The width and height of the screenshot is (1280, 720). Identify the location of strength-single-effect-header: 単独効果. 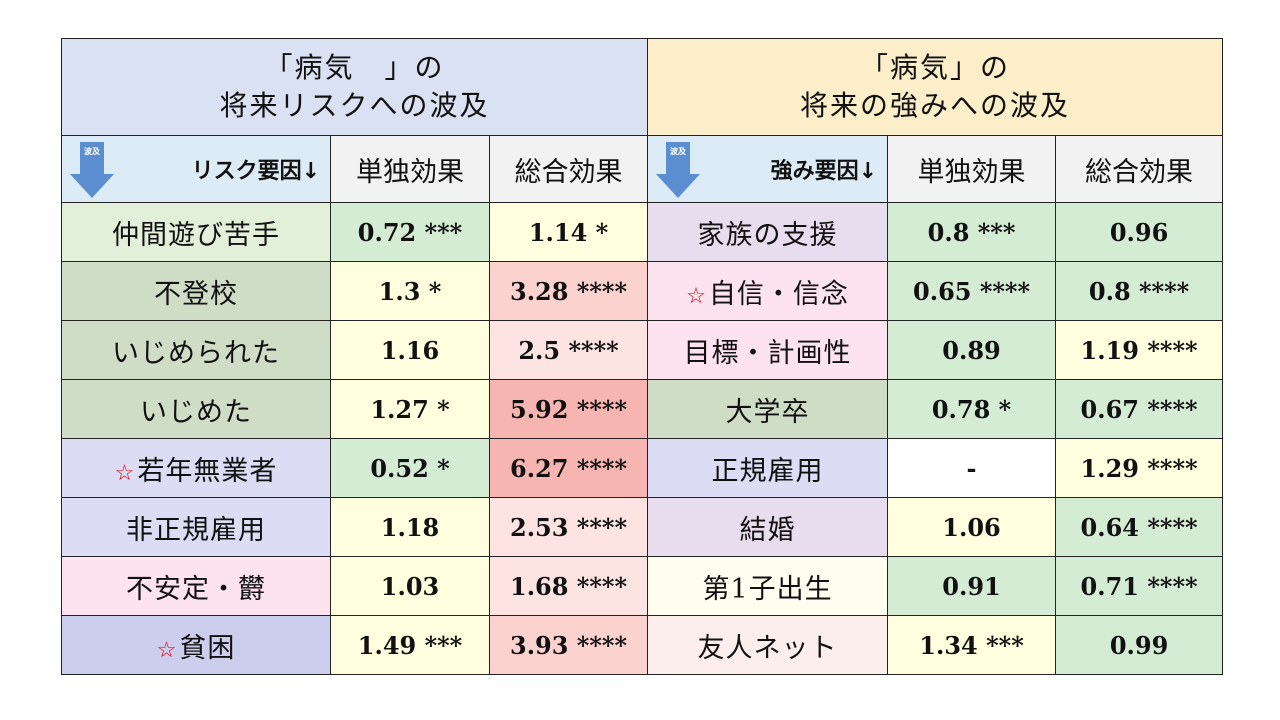
(972, 169).